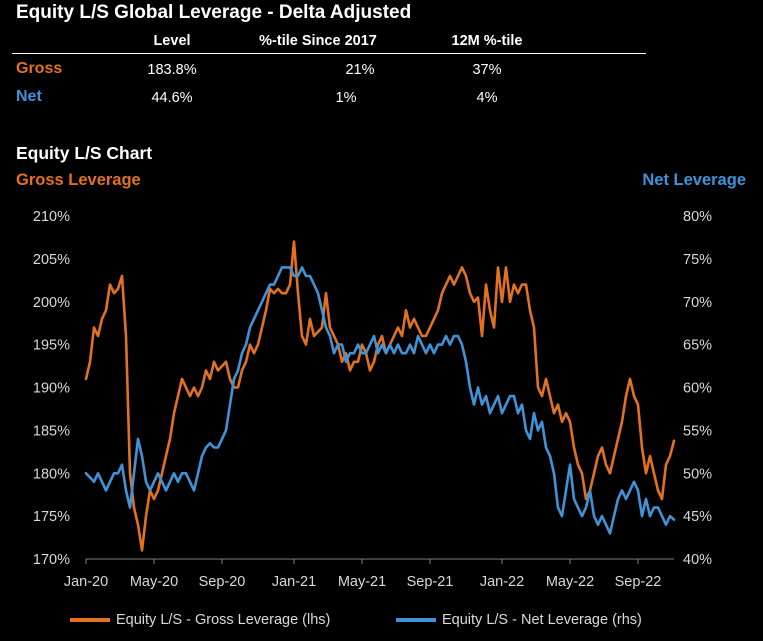 This screenshot has width=763, height=641. Describe the element at coordinates (51, 217) in the screenshot. I see `left-y-tick-label: 210%` at that location.